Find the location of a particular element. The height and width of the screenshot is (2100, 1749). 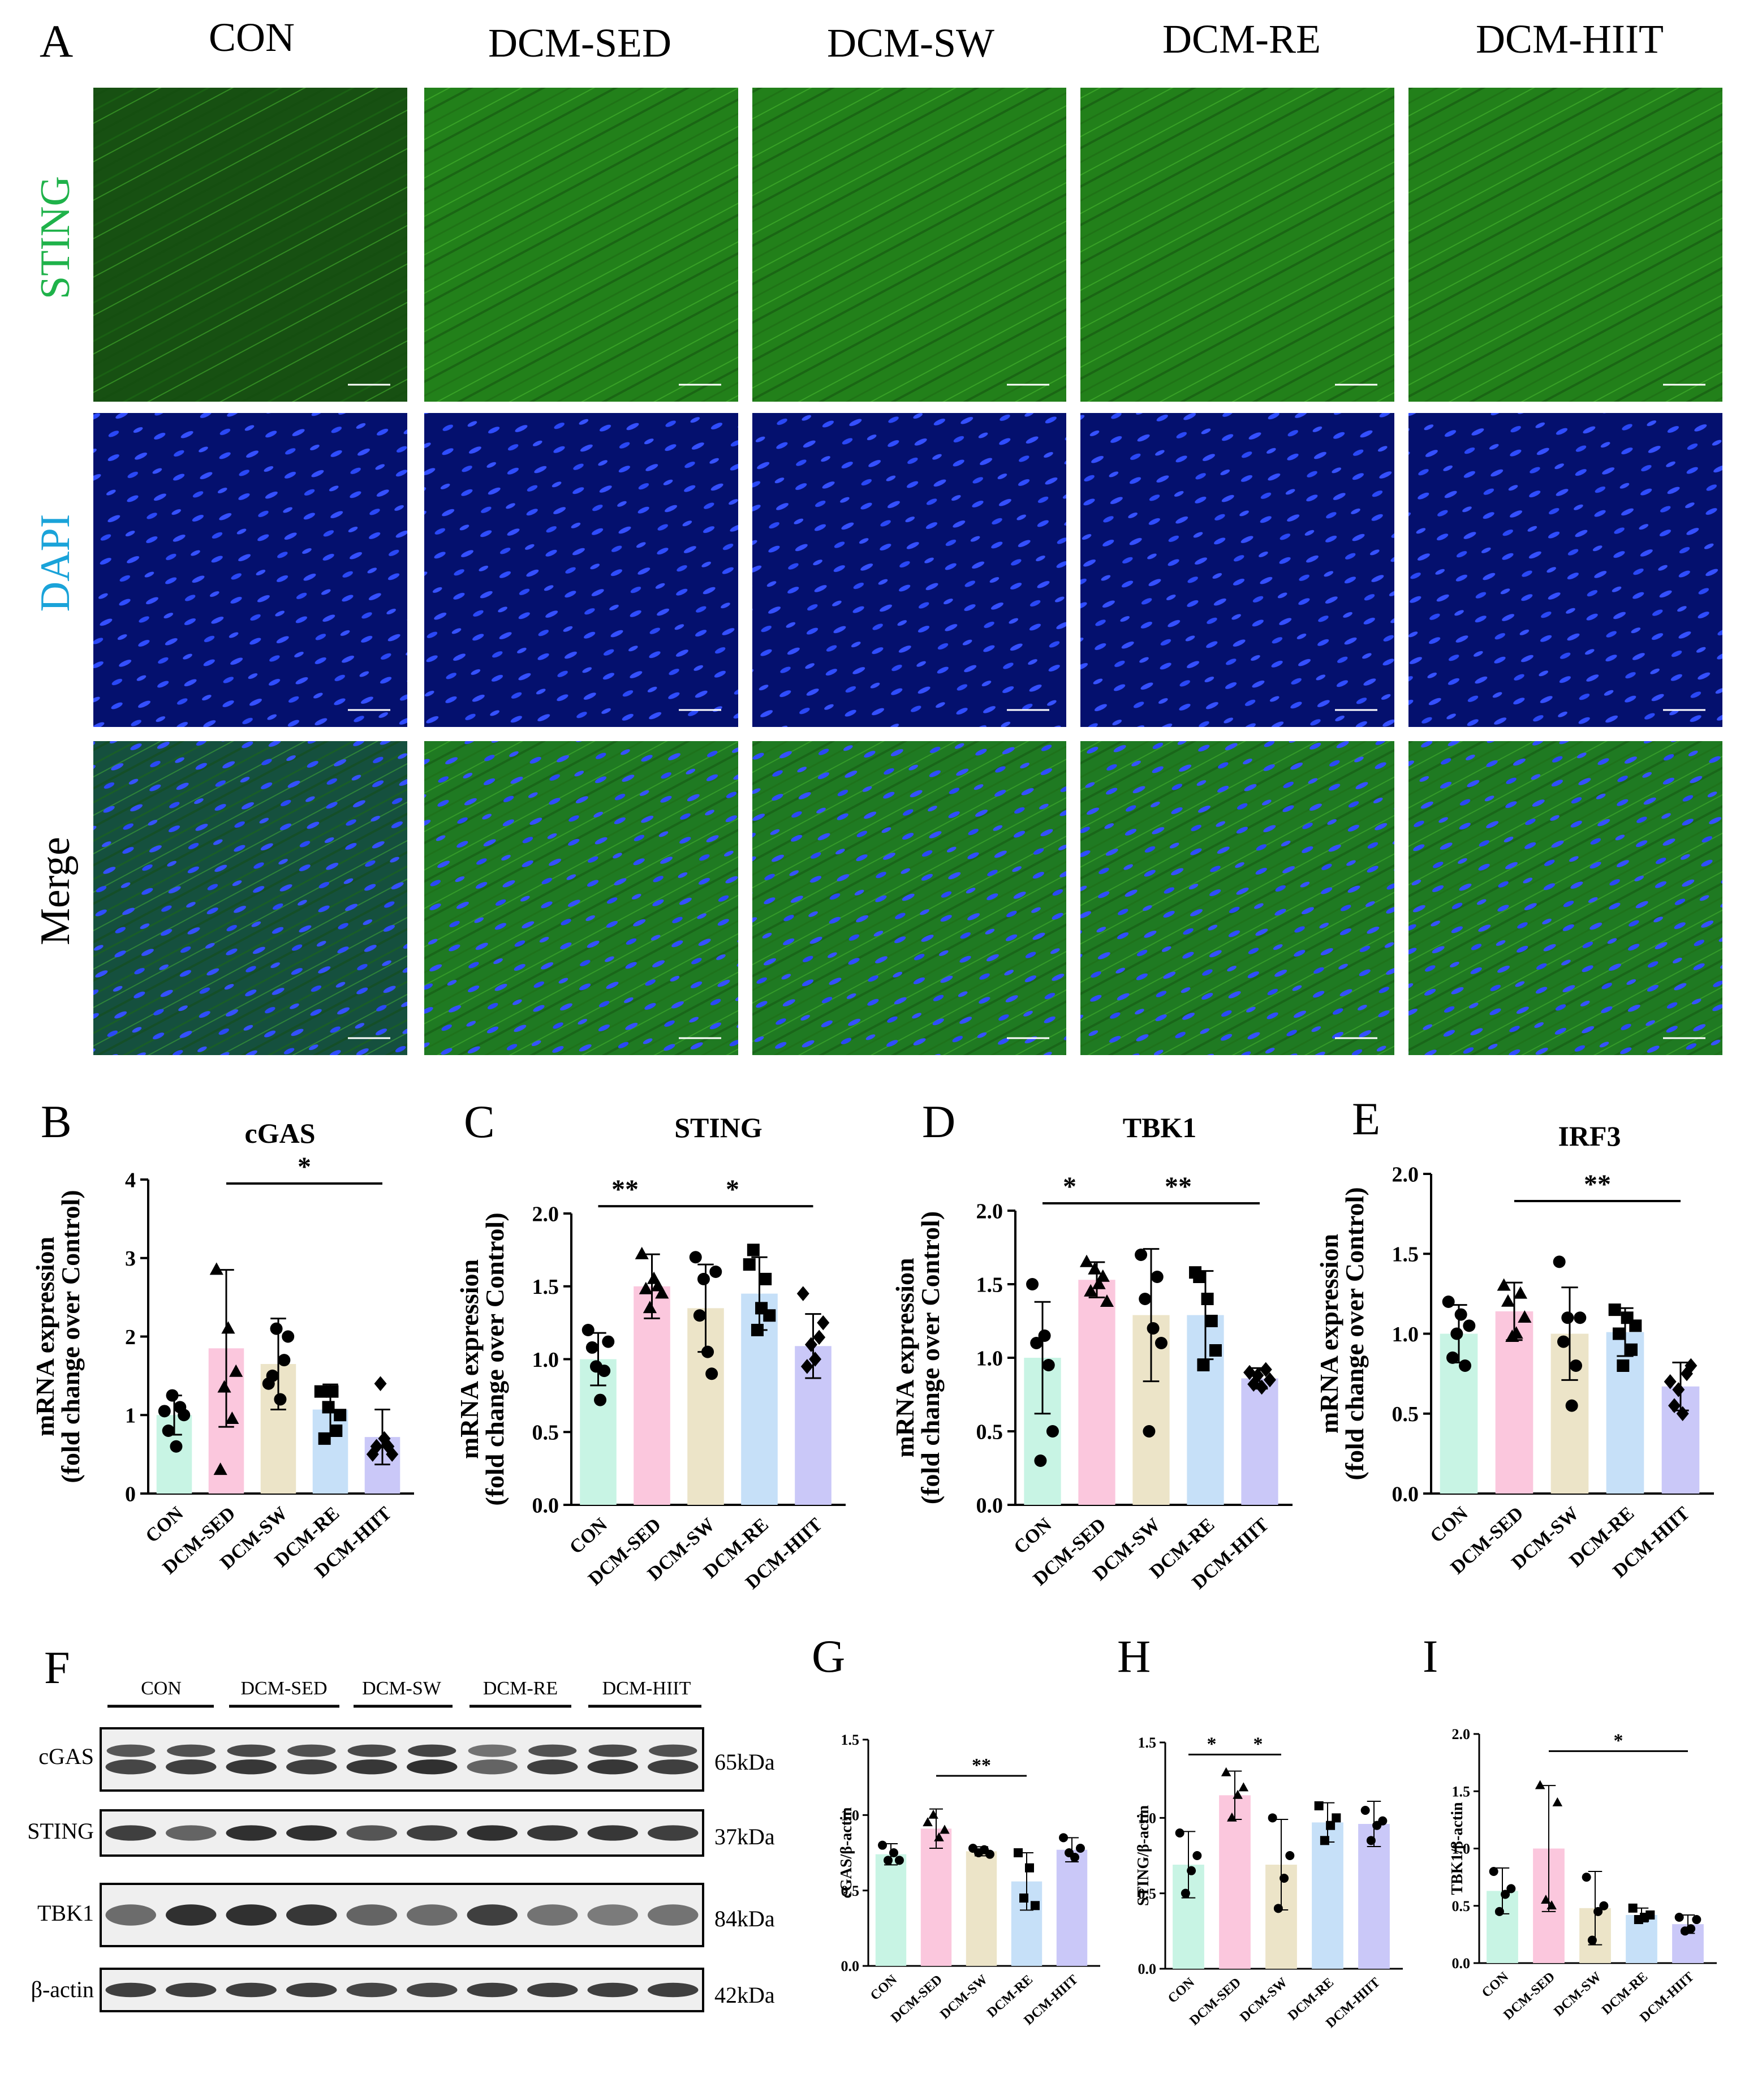

y-tick-label: 1 is located at coordinates (130, 1416).